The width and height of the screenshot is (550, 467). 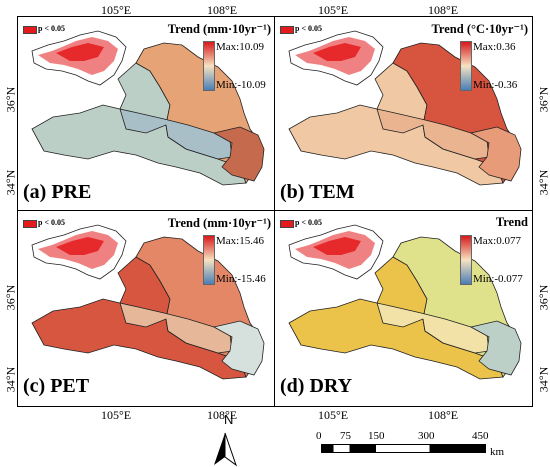 I want to click on scale-75: 75, so click(x=345, y=436).